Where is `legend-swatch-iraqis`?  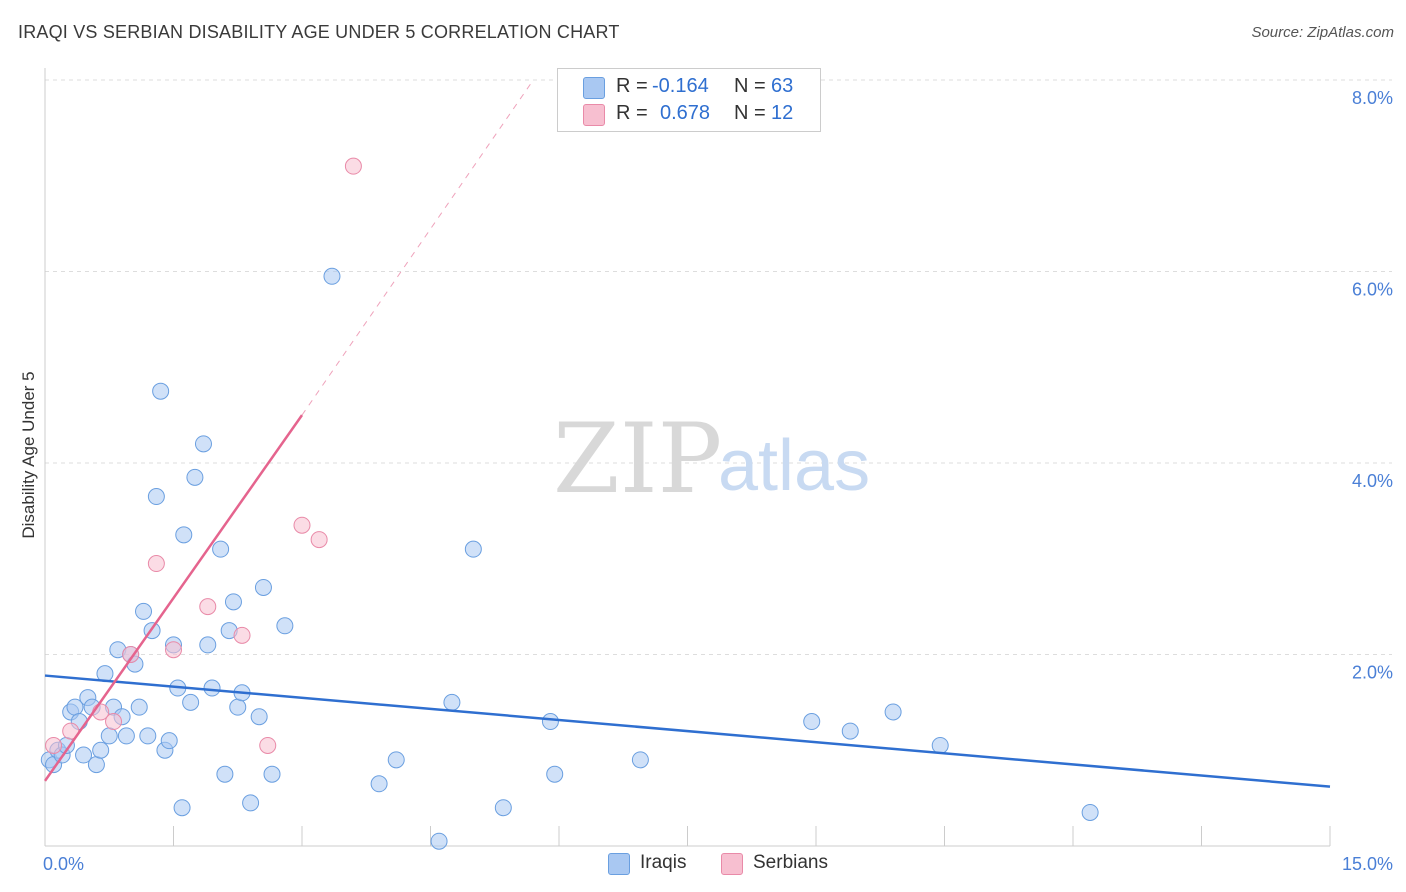 legend-swatch-iraqis is located at coordinates (594, 88).